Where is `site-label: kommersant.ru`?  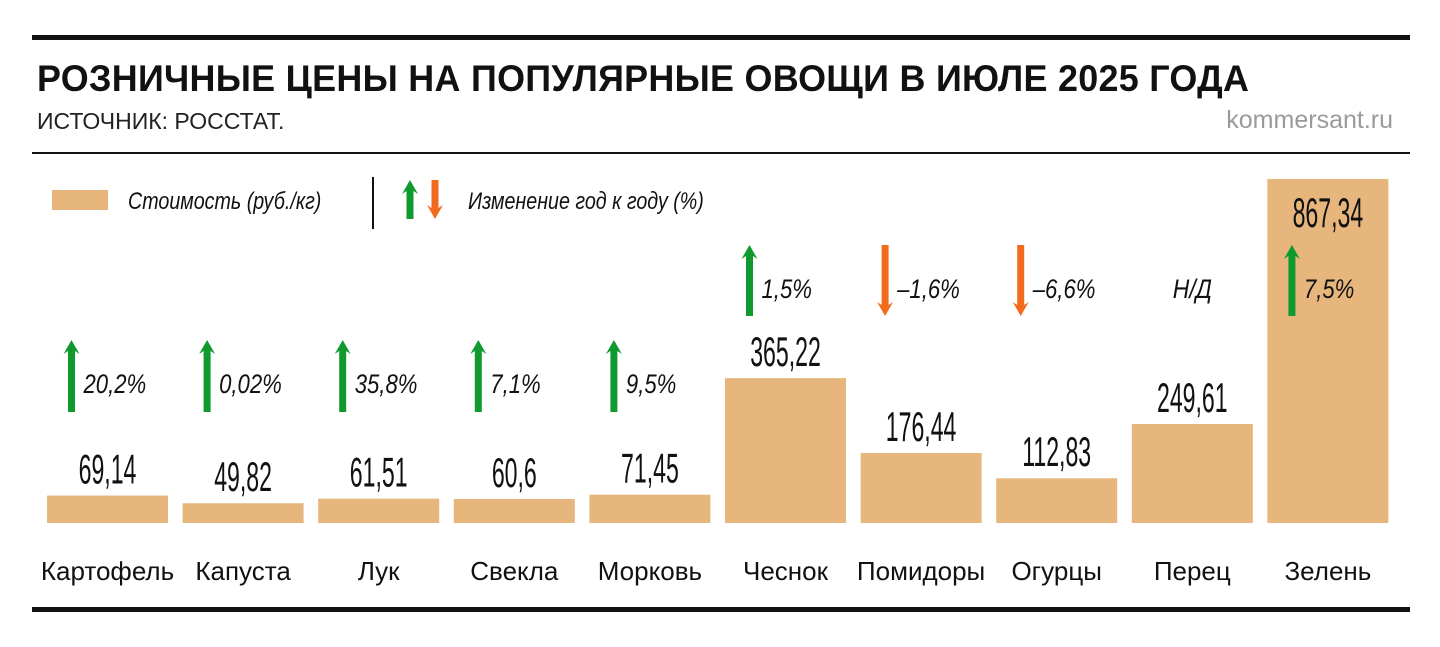
site-label: kommersant.ru is located at coordinates (1309, 120).